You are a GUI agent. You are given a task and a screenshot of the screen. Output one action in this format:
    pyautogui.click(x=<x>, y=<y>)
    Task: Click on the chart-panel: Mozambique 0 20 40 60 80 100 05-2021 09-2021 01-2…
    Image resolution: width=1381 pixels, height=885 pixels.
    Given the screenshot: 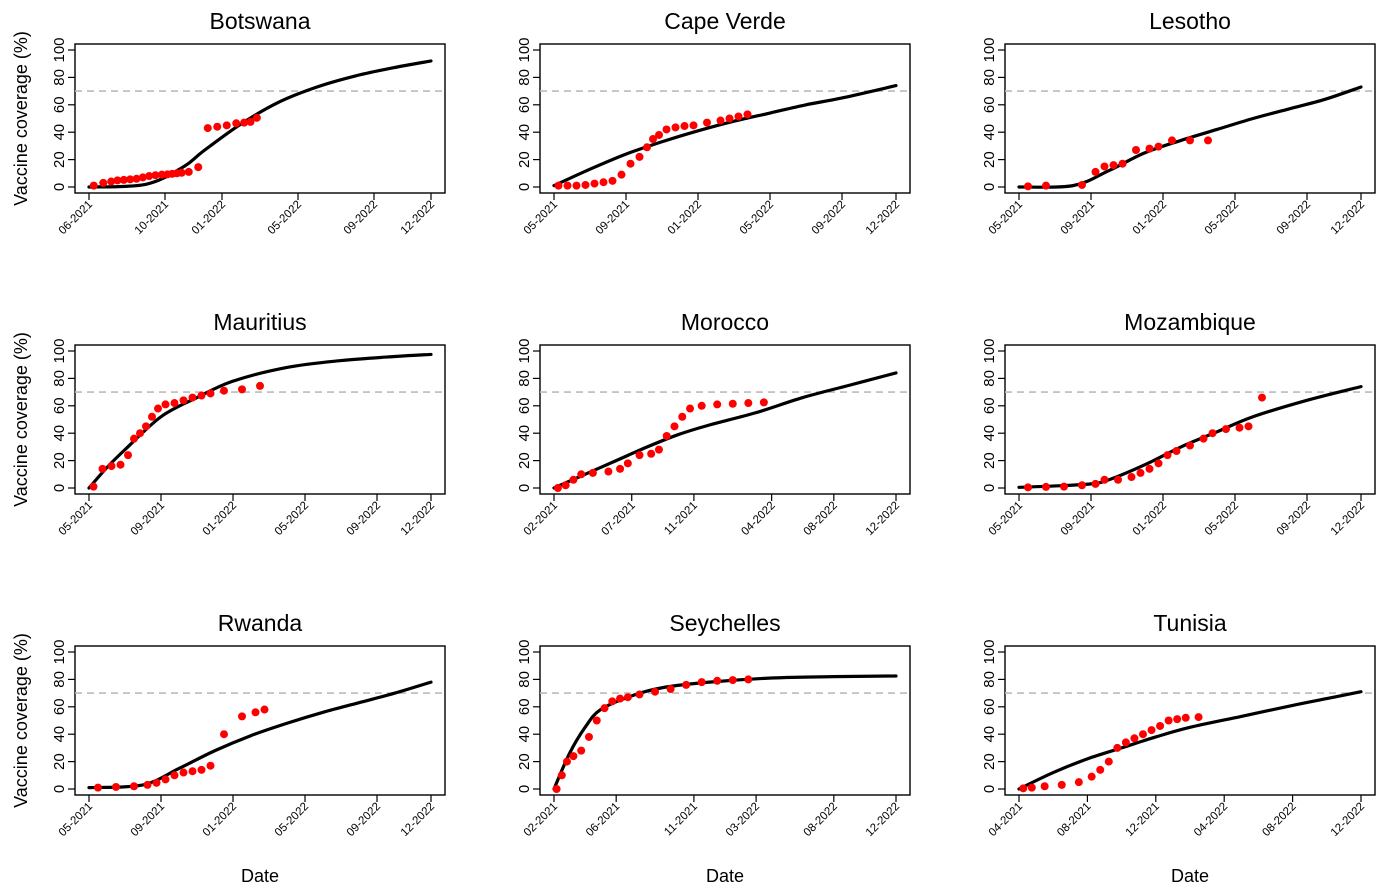 What is the action you would take?
    pyautogui.click(x=1178, y=423)
    